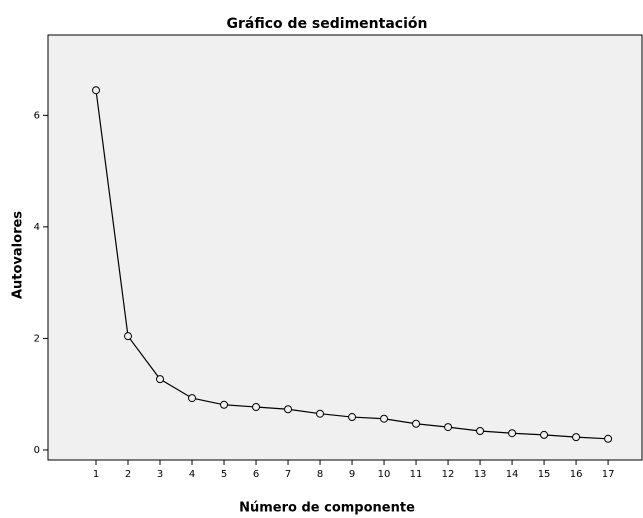  What do you see at coordinates (480, 474) in the screenshot?
I see `x-tick-label: 13` at bounding box center [480, 474].